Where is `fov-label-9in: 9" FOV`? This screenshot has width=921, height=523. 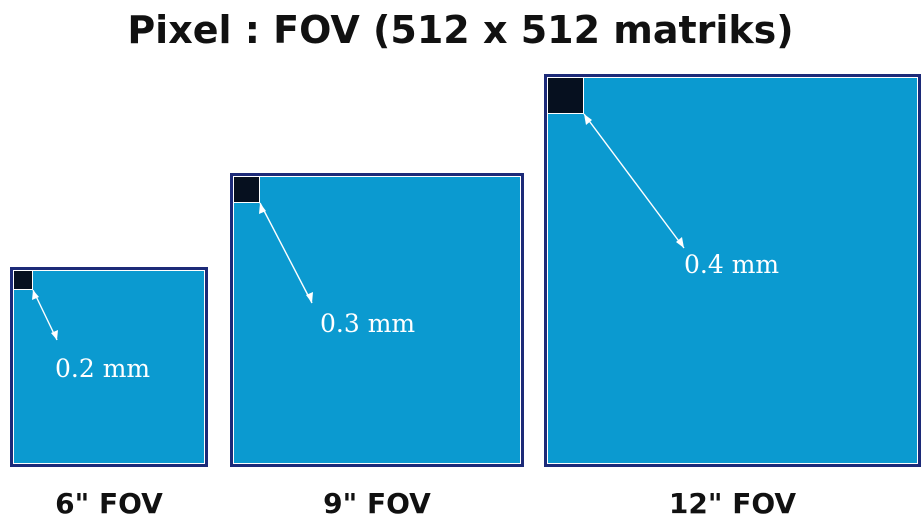 fov-label-9in: 9" FOV is located at coordinates (377, 503).